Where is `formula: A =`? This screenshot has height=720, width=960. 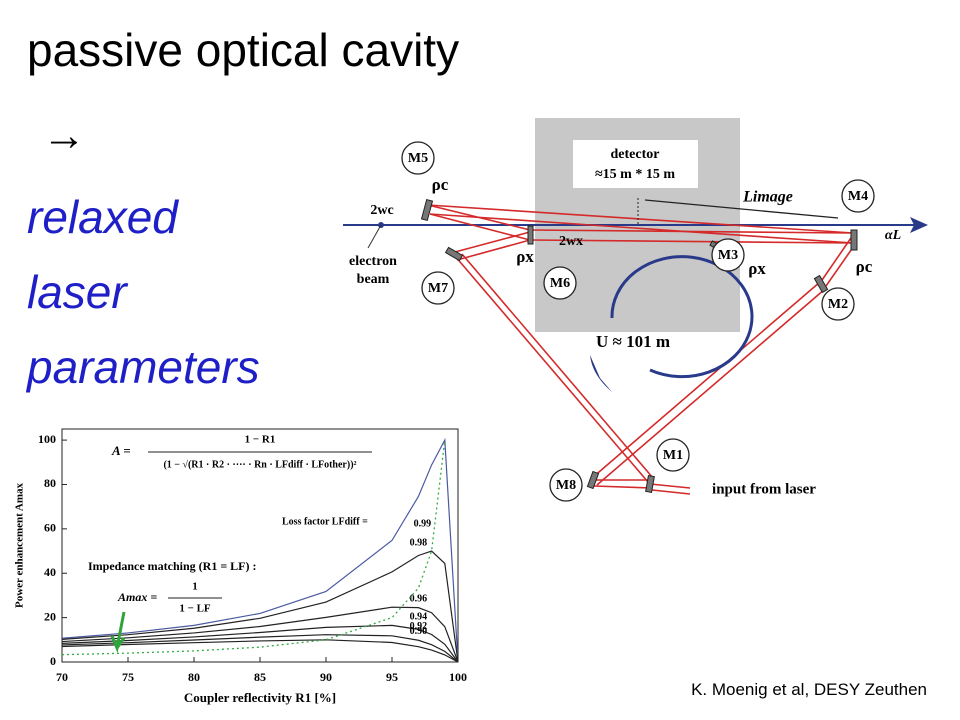 formula: A = is located at coordinates (121, 450).